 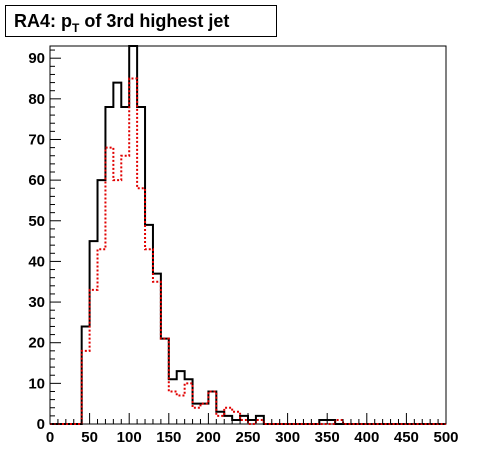 I want to click on x-tick-label: 500, so click(x=445, y=437).